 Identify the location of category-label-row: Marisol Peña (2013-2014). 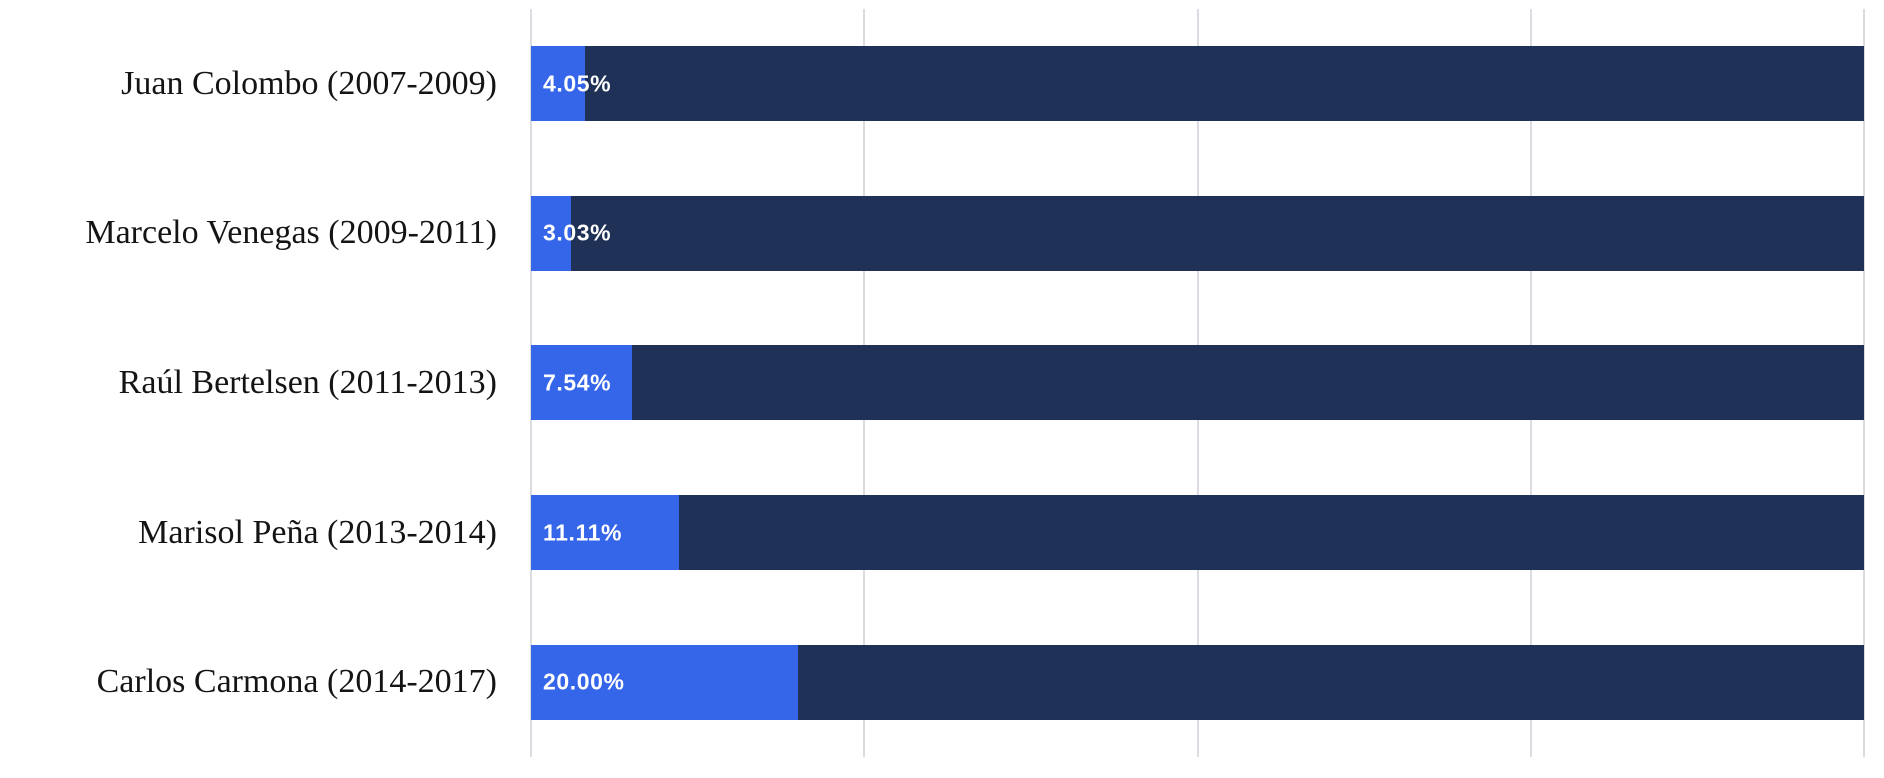
(248, 533).